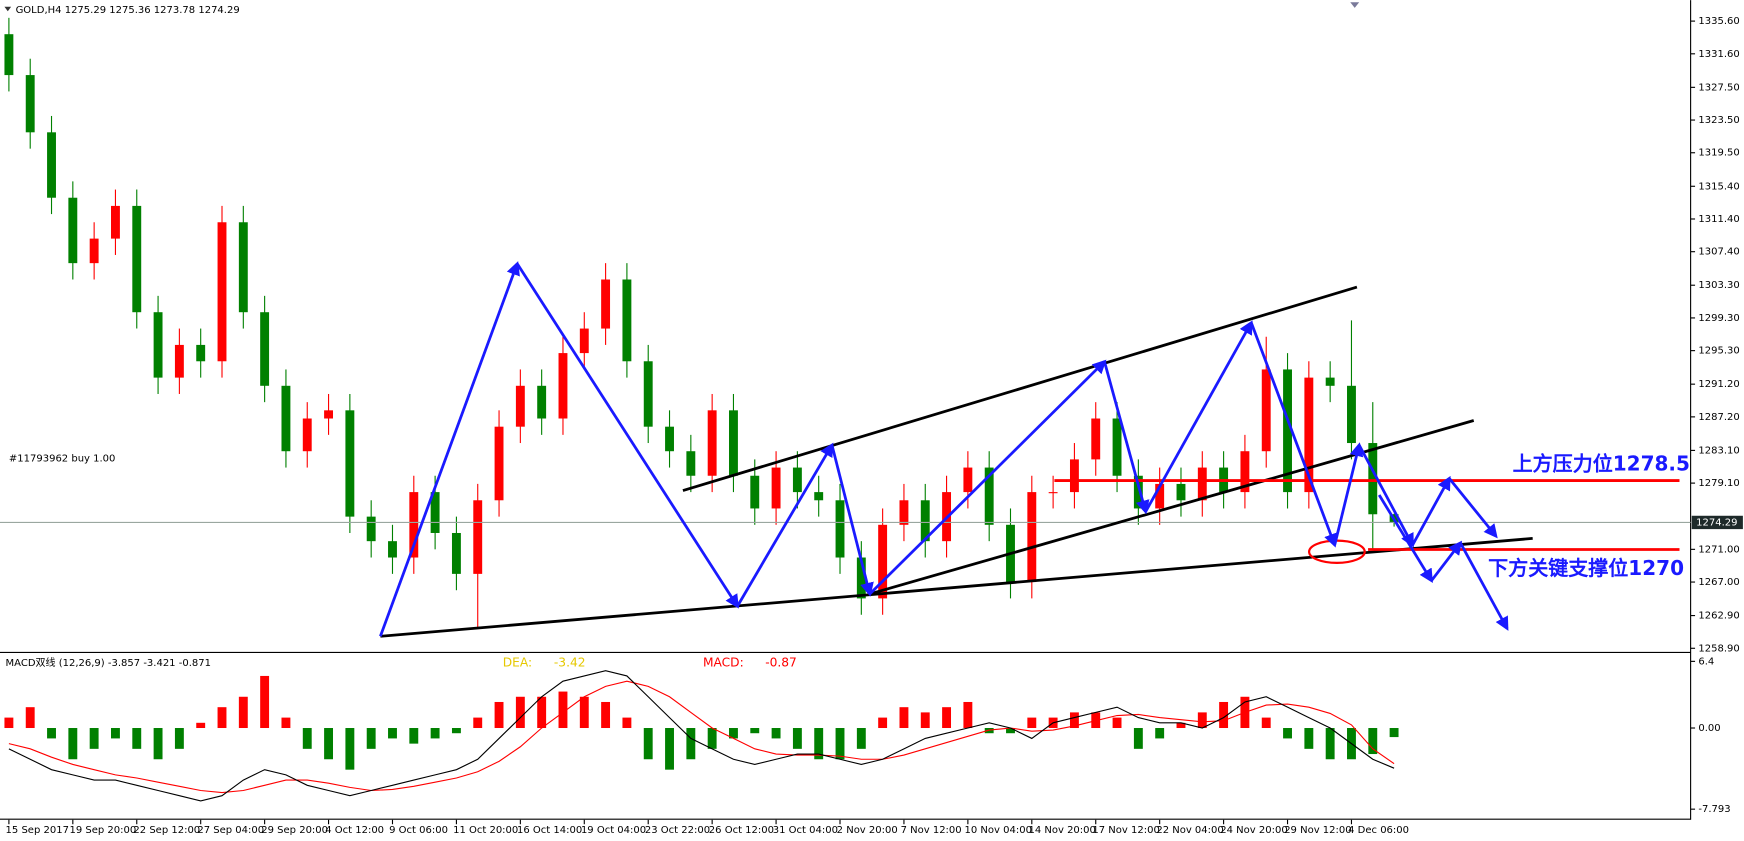 The image size is (1744, 841). I want to click on x-tick-label: 22 Sep 12:00, so click(166, 830).